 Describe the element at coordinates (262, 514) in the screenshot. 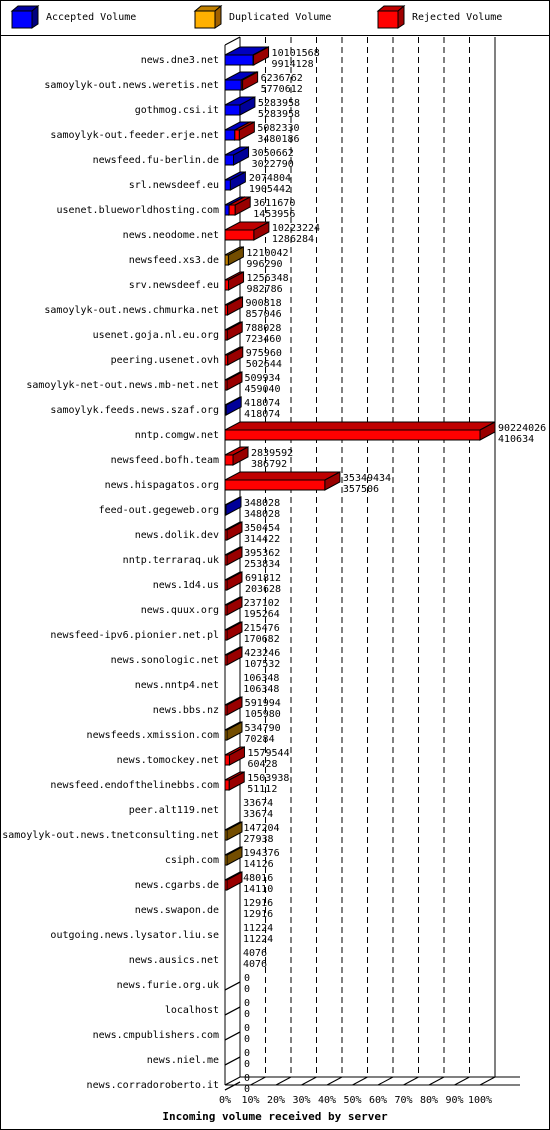

I see `value-label-accepted: 348028` at that location.